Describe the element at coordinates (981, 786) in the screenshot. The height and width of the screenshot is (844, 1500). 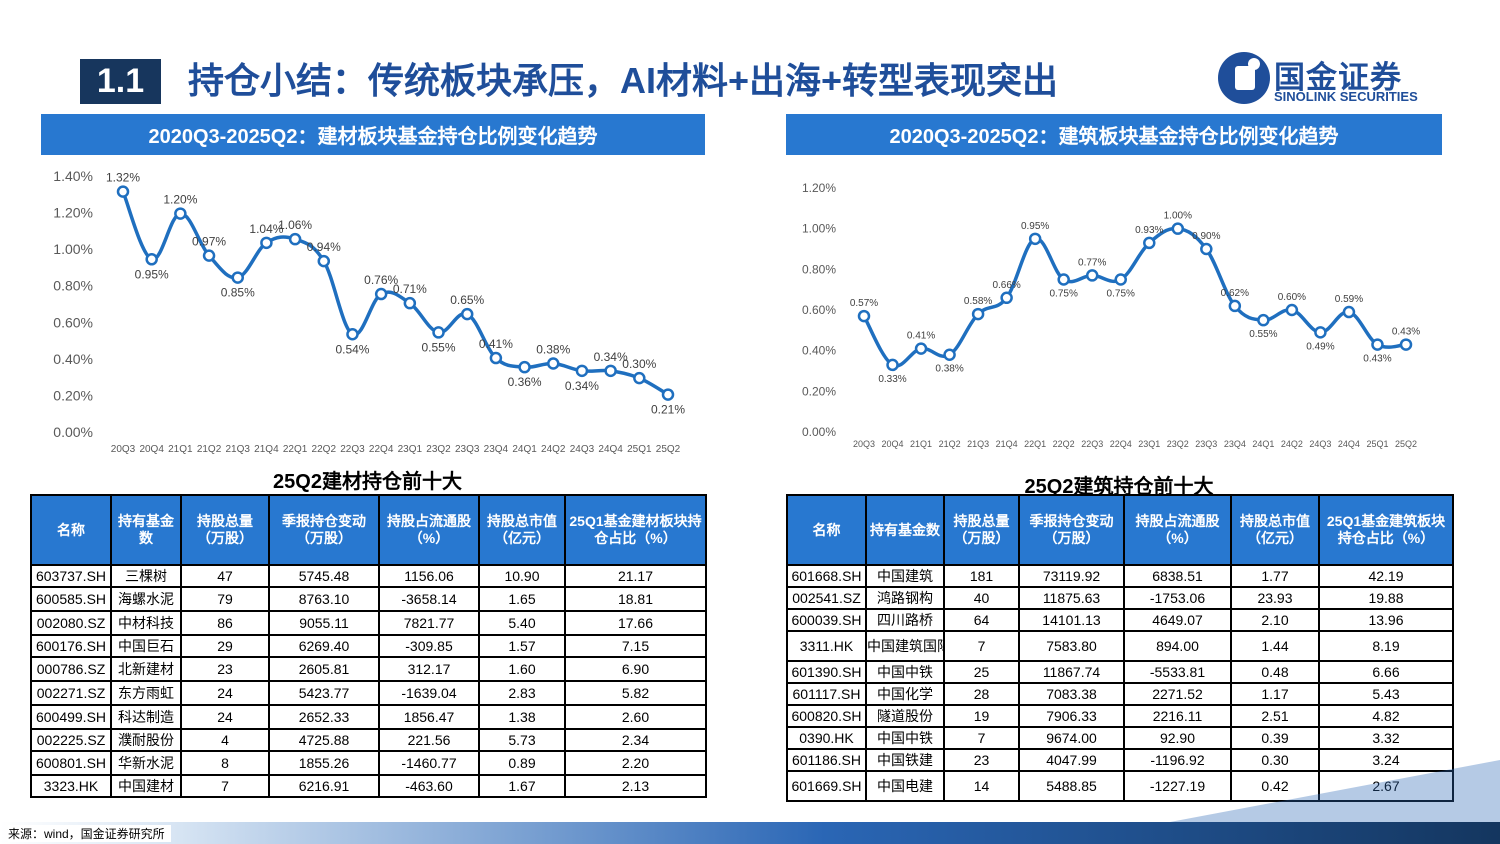
I see `table-cell: 14` at that location.